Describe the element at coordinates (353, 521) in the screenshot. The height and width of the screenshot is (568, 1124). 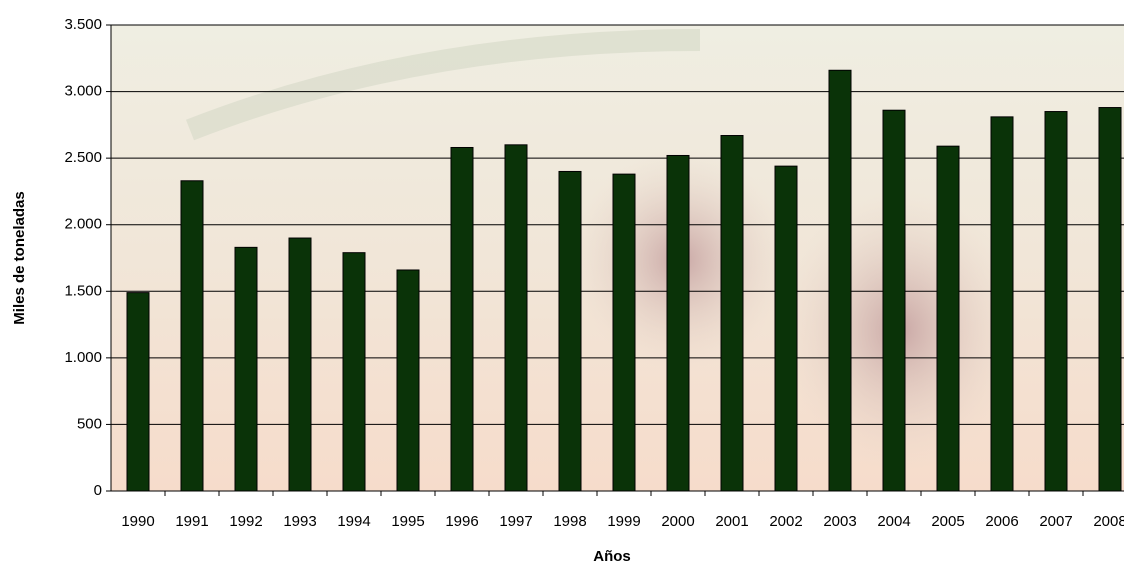
I see `x-tick-label: 1994` at that location.